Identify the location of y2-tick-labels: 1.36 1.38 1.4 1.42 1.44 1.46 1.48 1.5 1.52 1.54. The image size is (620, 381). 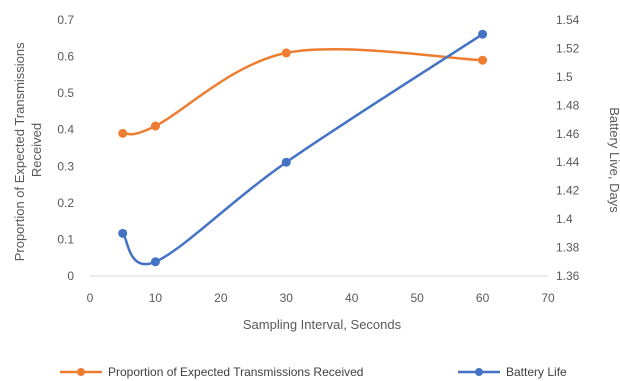
(568, 148).